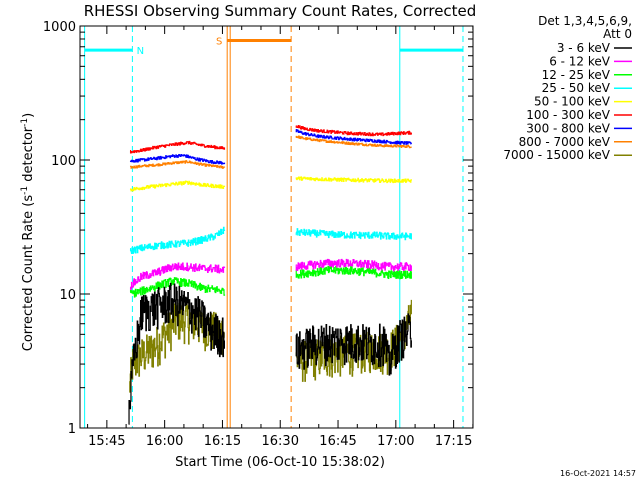 This screenshot has height=480, width=640. What do you see at coordinates (395, 441) in the screenshot?
I see `x-tick-label: 17:00` at bounding box center [395, 441].